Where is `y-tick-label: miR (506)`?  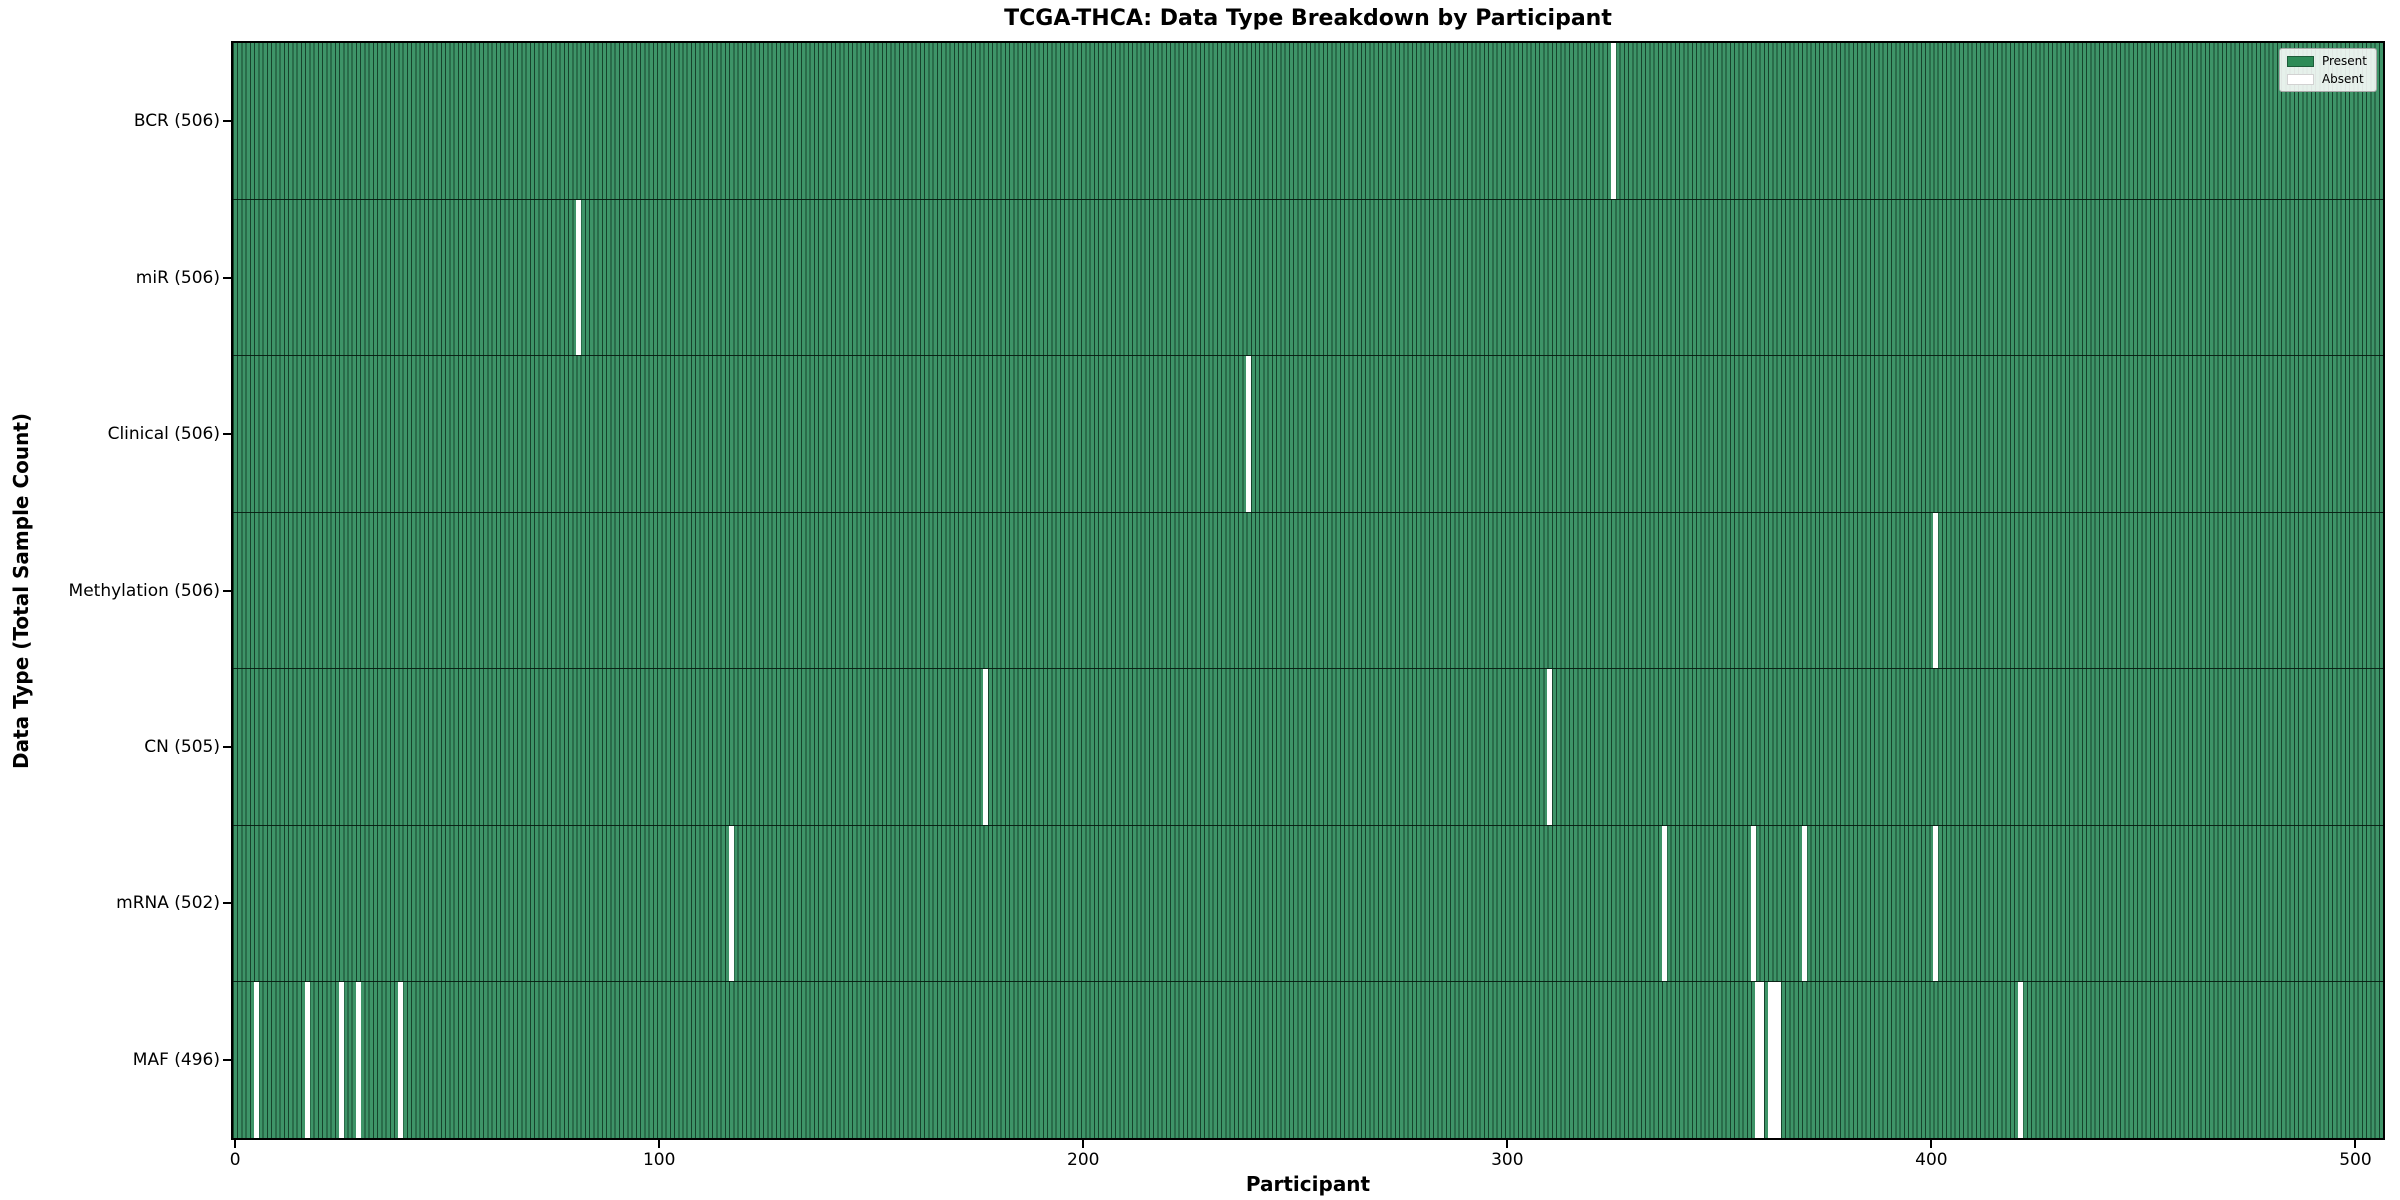 y-tick-label: miR (506) is located at coordinates (177, 277).